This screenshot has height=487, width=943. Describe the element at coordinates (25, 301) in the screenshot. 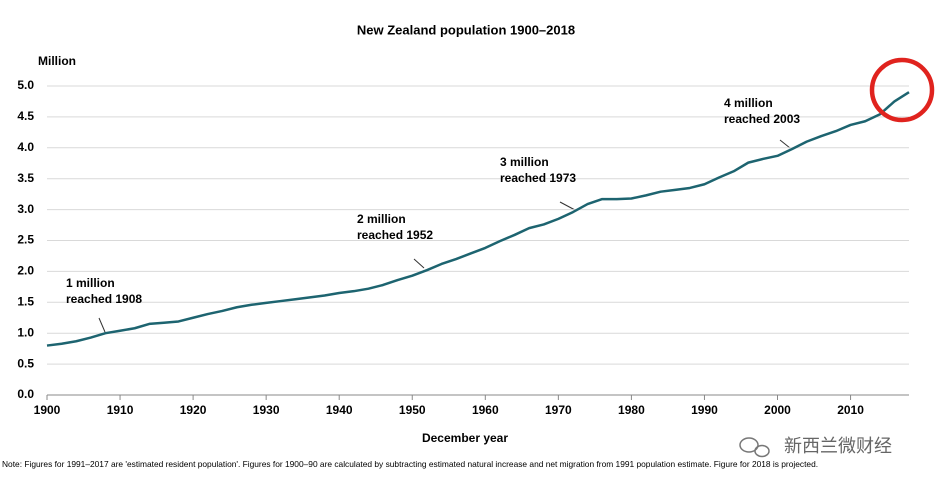

I see `y-tick-label: 1.5` at that location.